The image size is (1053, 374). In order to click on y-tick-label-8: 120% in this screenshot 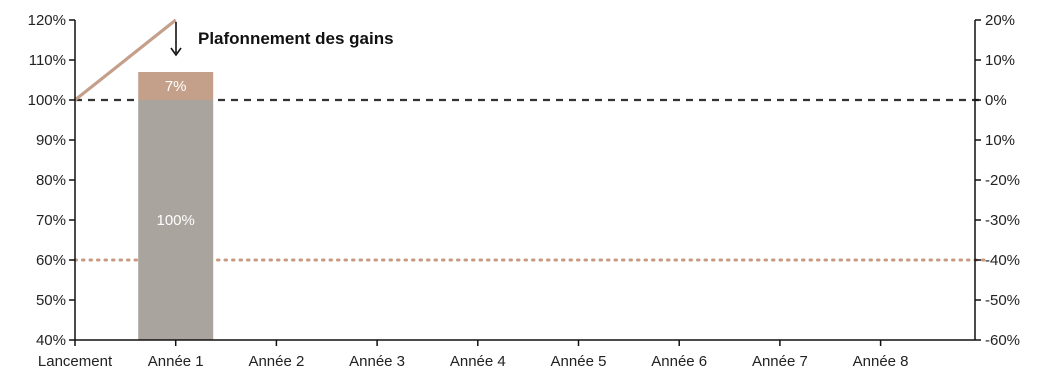, I will do `click(47, 20)`.